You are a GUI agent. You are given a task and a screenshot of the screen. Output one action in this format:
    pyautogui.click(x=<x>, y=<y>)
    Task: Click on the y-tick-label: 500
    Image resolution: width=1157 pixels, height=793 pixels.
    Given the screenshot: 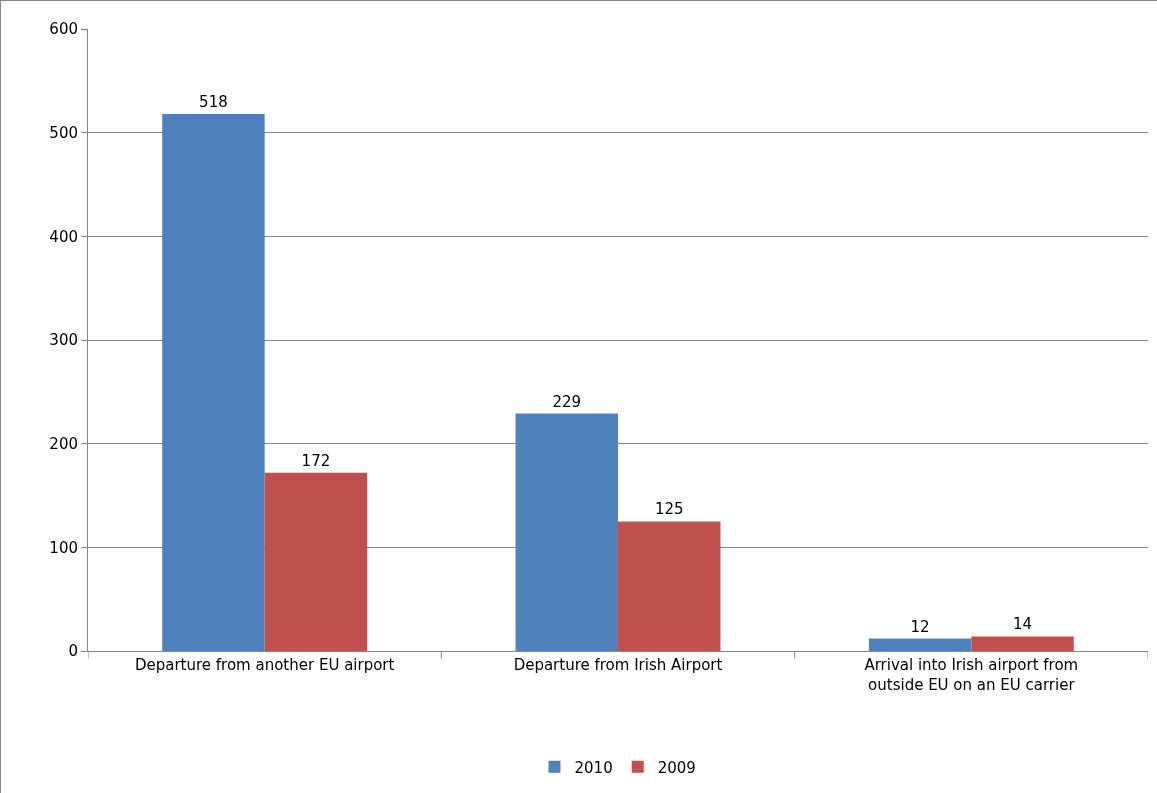 What is the action you would take?
    pyautogui.click(x=63, y=132)
    